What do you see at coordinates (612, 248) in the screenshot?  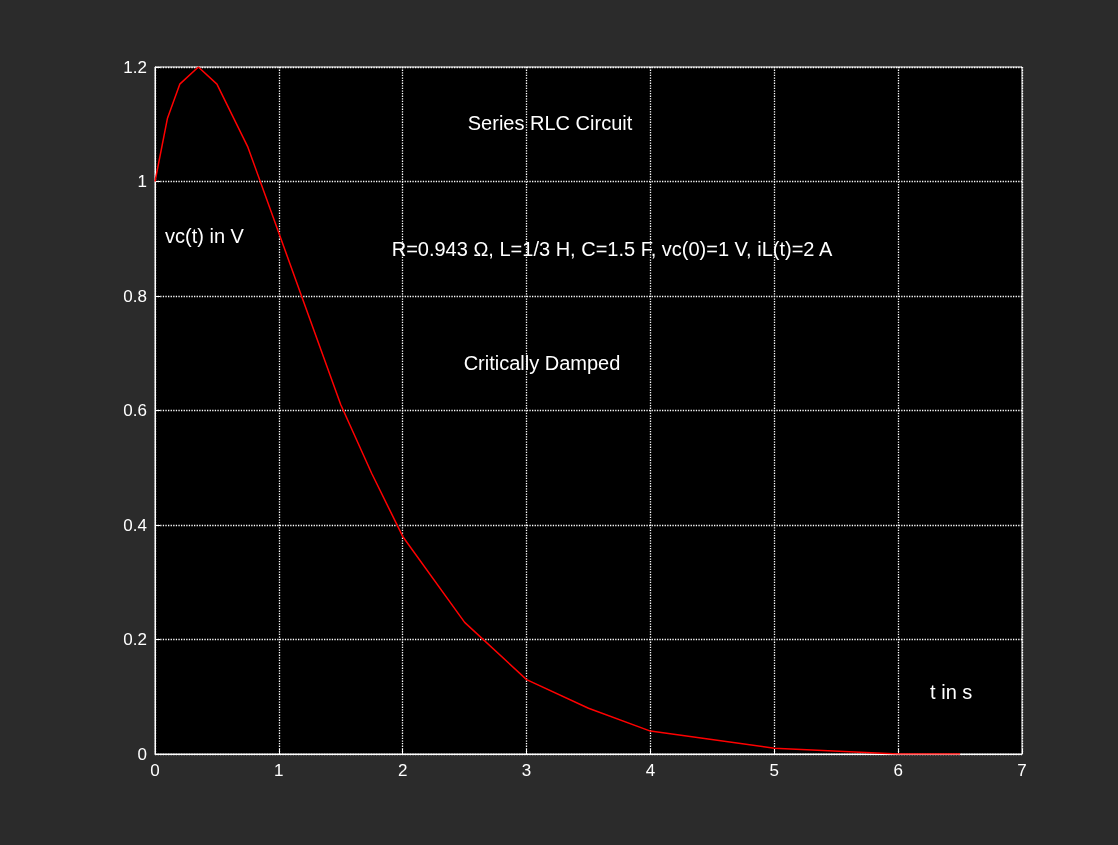 I see `annotation: R=0.943 Ω, L=1/3 H, C=1.5 F, vc(0)=1 V, iL(t)=2 A` at bounding box center [612, 248].